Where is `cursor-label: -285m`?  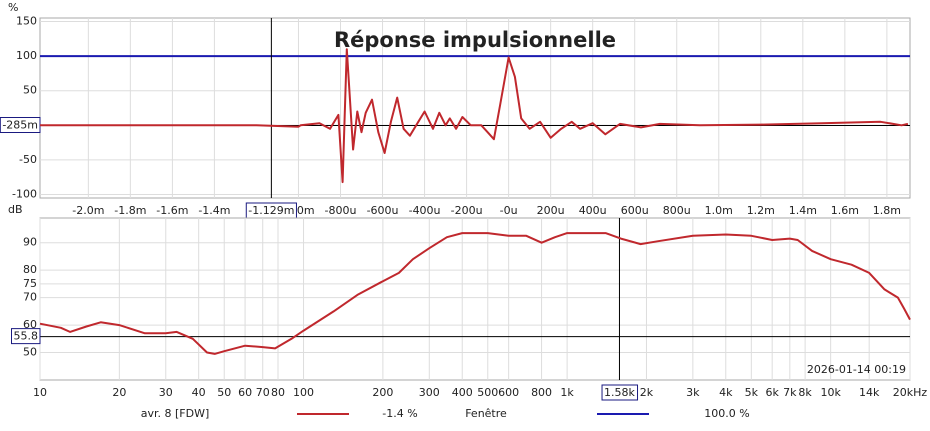
cursor-label: -285m is located at coordinates (20, 125).